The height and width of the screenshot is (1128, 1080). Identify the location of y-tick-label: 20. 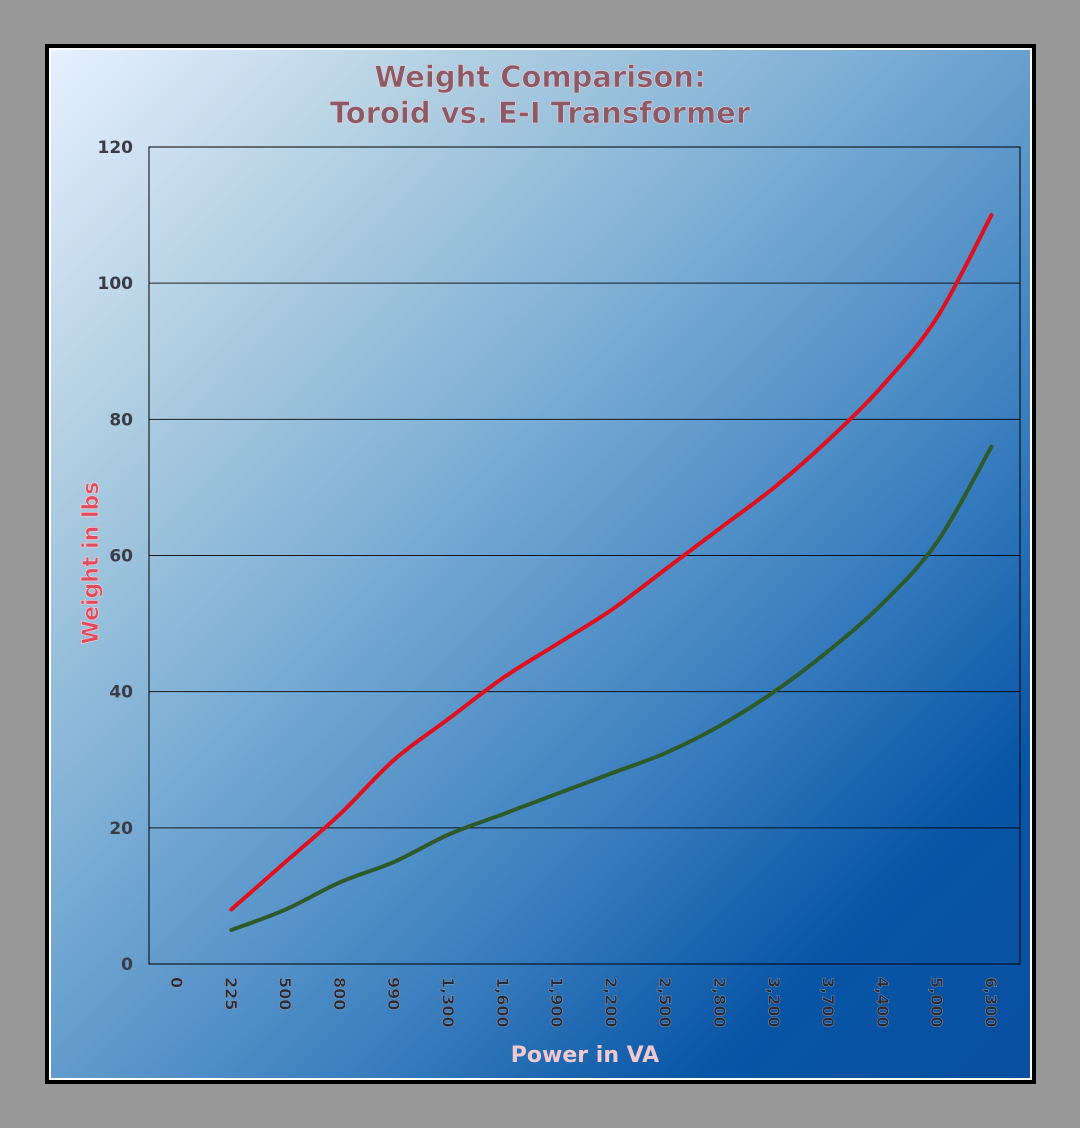
(121, 829).